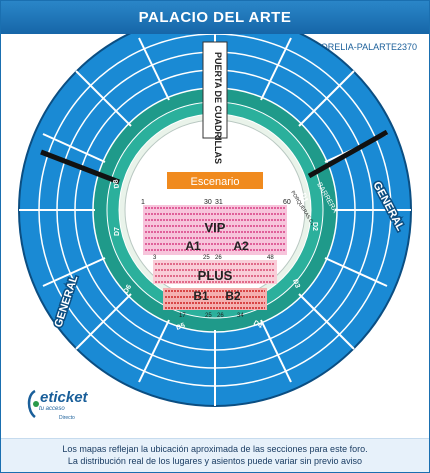 Image resolution: width=430 pixels, height=473 pixels. What do you see at coordinates (52, 409) in the screenshot?
I see `brand-tagline: tu acceso` at bounding box center [52, 409].